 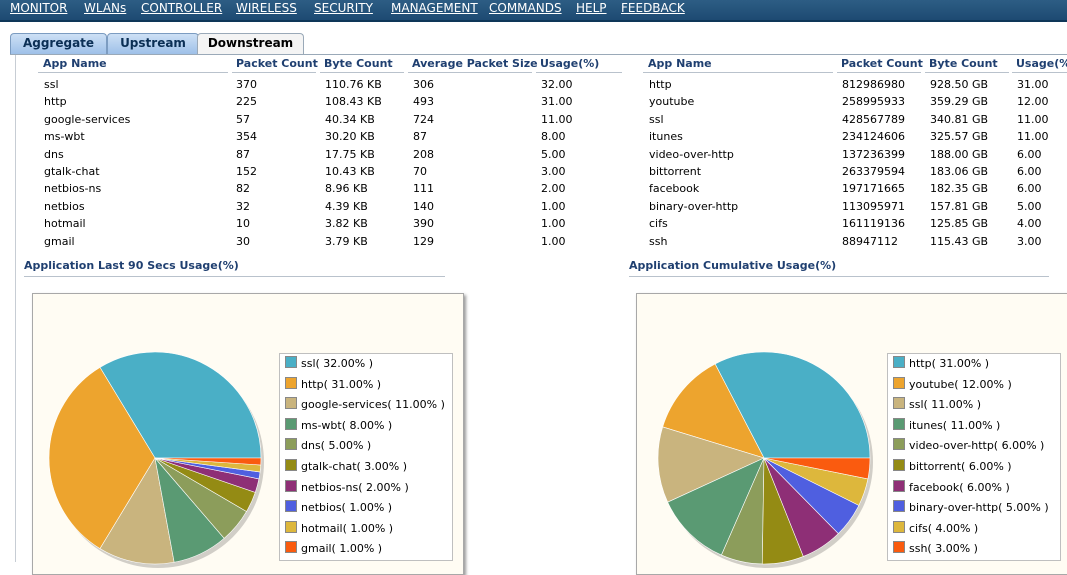 What do you see at coordinates (336, 446) in the screenshot?
I see `left-pie-legend-label: dns( 5.00% )` at bounding box center [336, 446].